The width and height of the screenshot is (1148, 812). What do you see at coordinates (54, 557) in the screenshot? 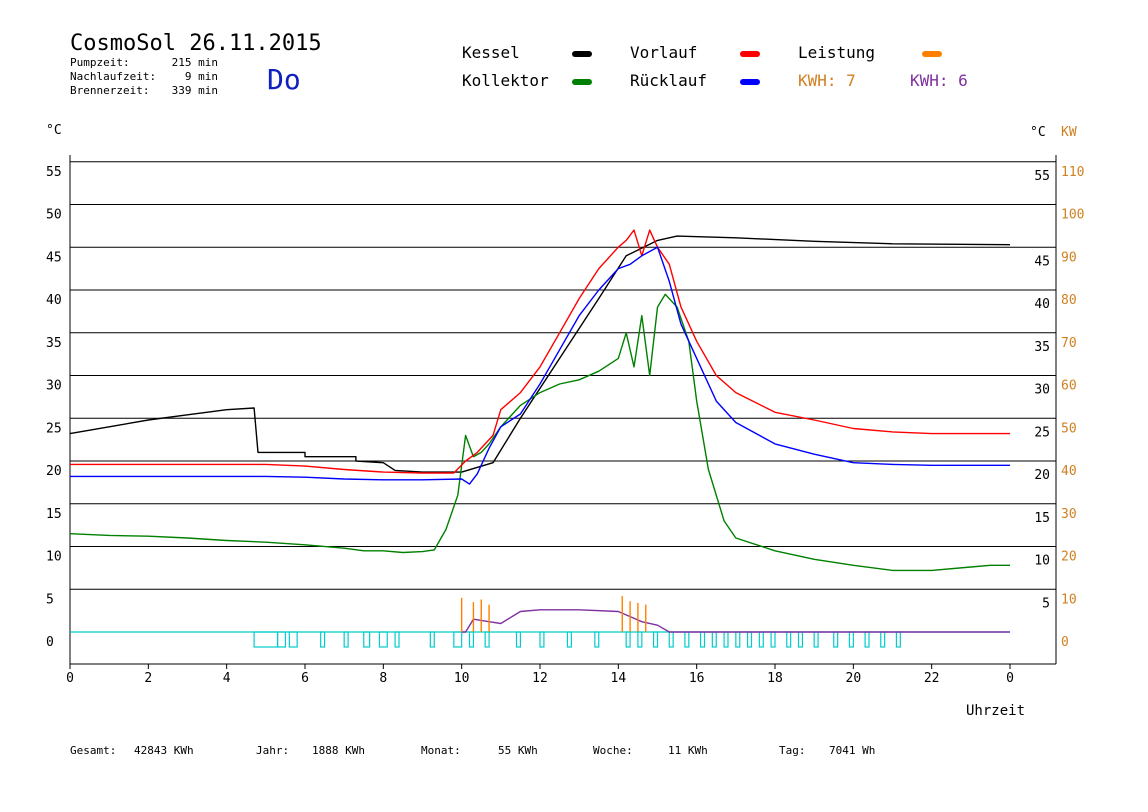
I see `y-tick-label: 10` at bounding box center [54, 557].